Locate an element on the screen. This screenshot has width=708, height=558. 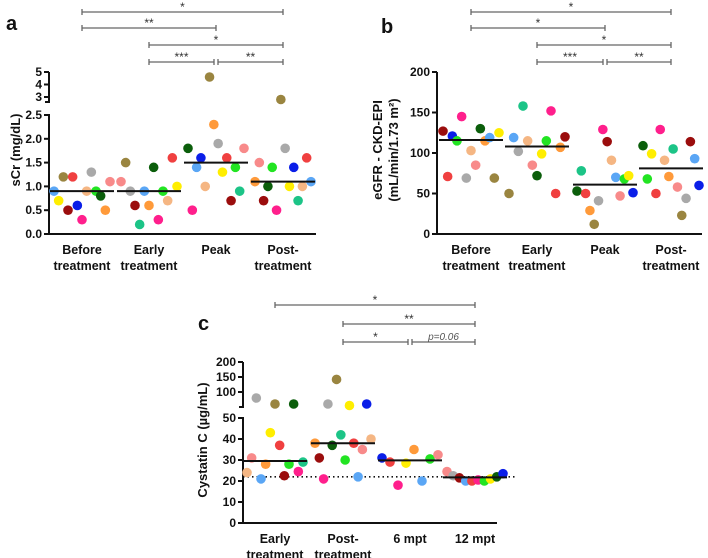
y-tick-label: 3 is located at coordinates (38, 97).